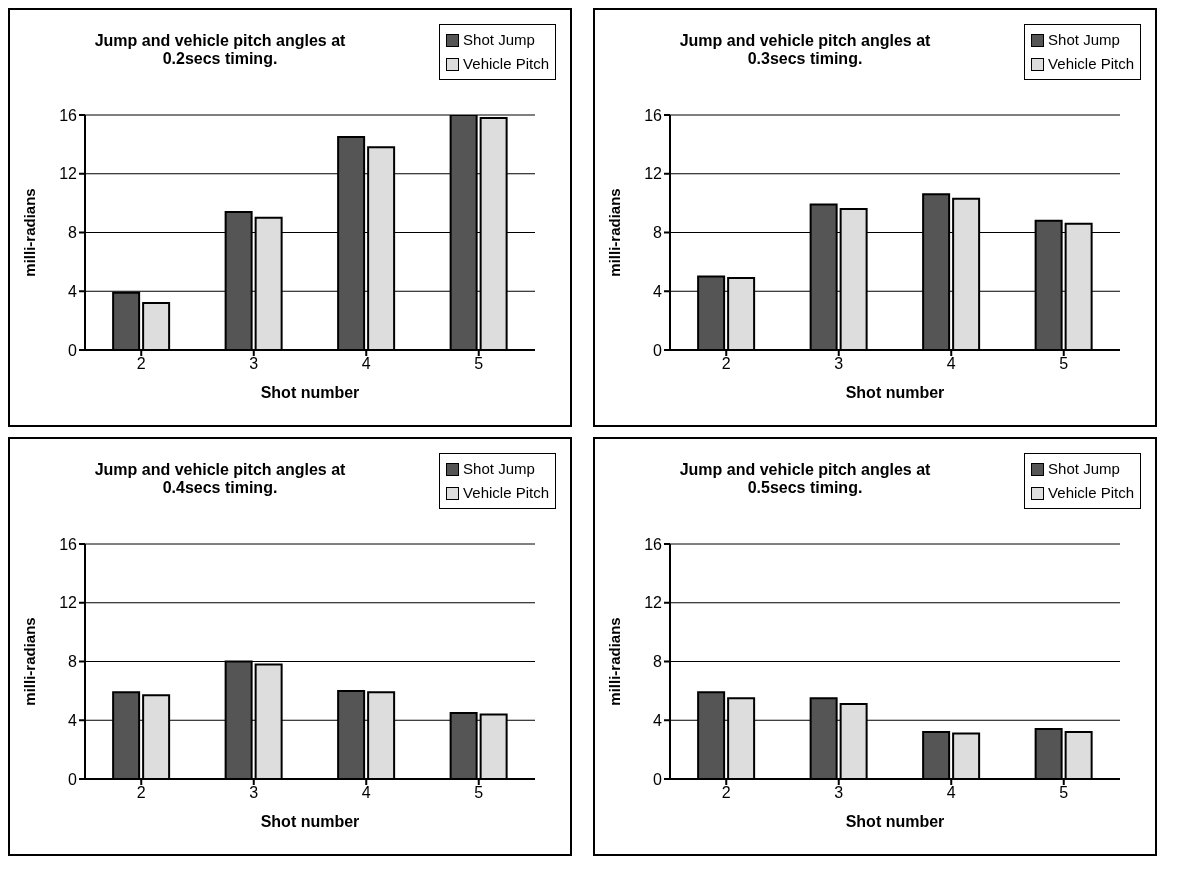  What do you see at coordinates (805, 50) in the screenshot?
I see `chart-title: Jump and vehicle pitch angles at 0.3secs timing.` at bounding box center [805, 50].